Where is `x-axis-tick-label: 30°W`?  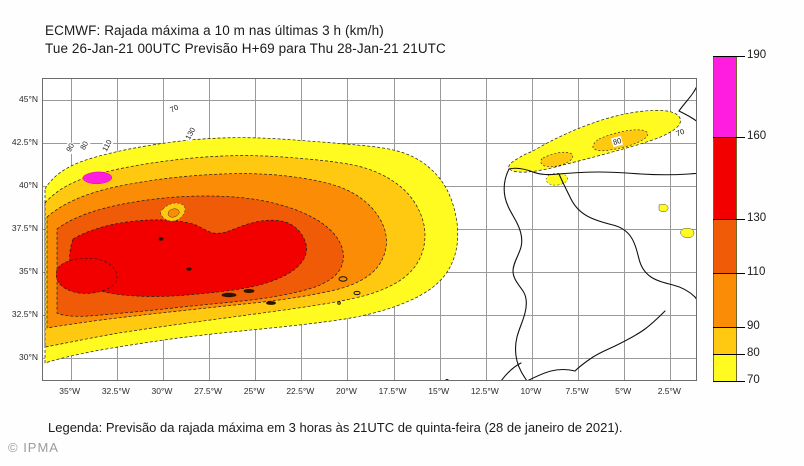
x-axis-tick-label: 30°W is located at coordinates (162, 391).